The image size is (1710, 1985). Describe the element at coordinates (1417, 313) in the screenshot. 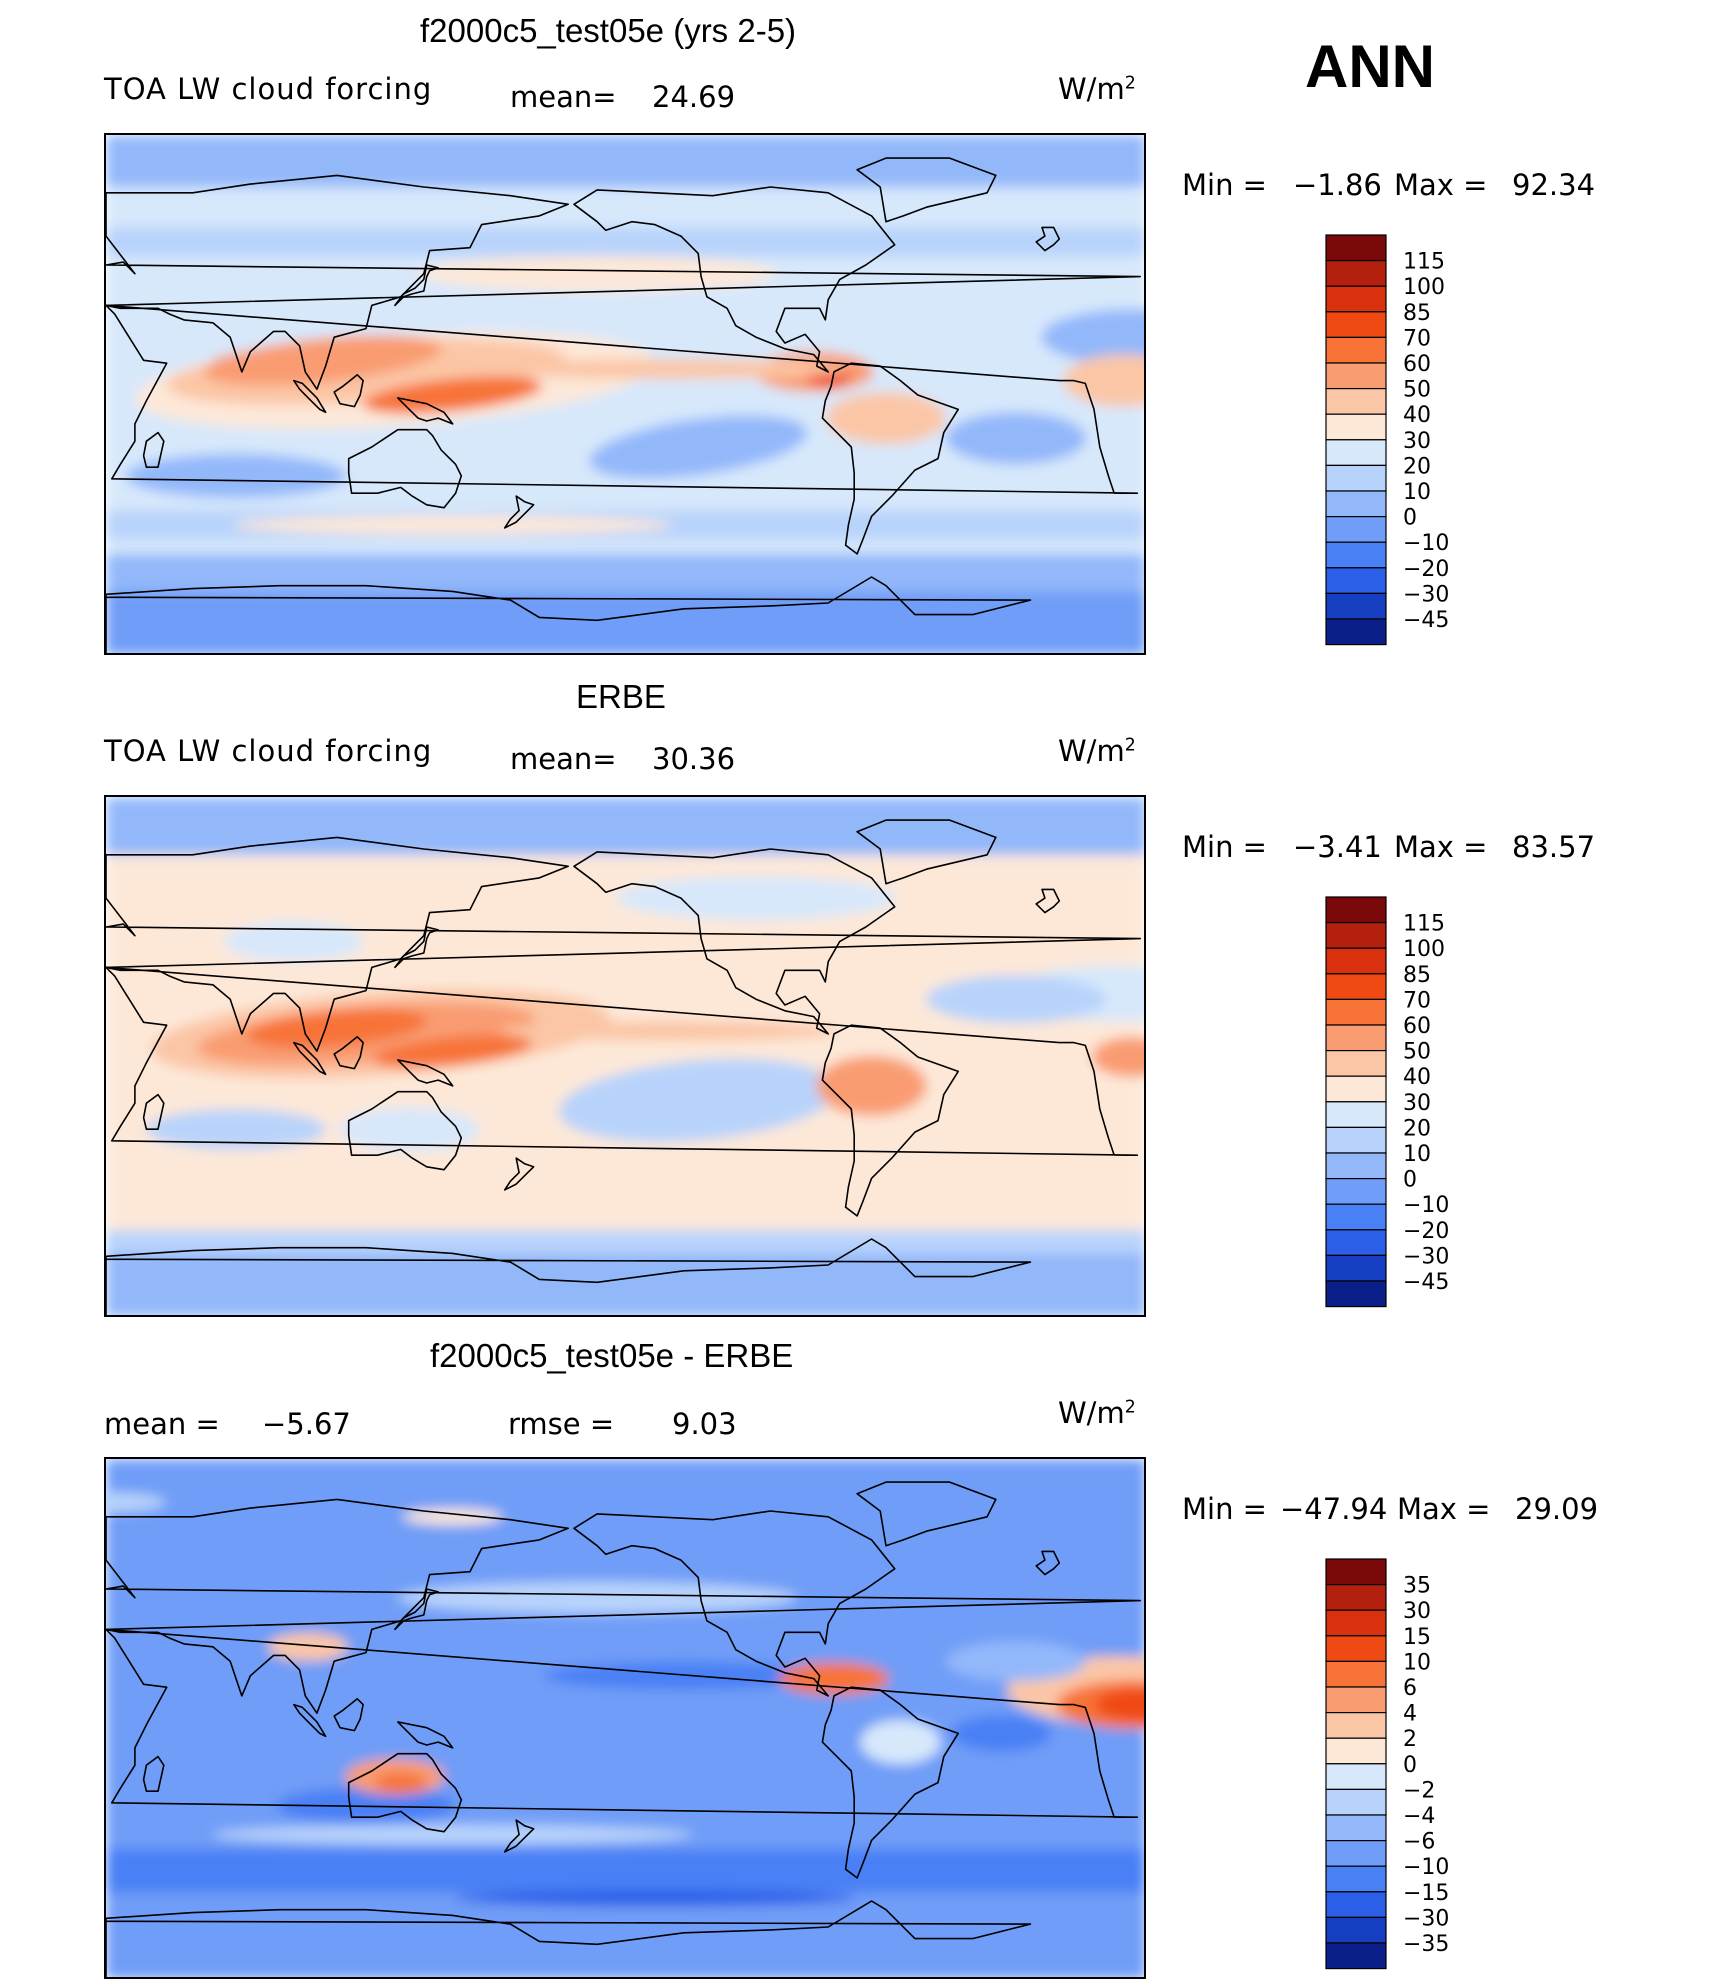

I see `panel1-colorbar-tick: 85` at that location.